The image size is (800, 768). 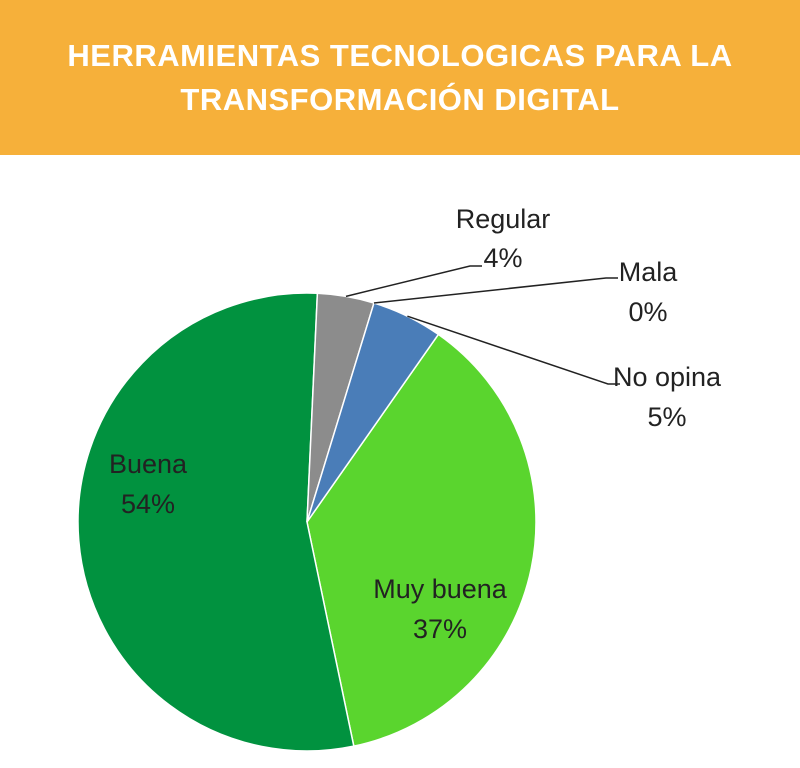 I want to click on slice-value-no-opina: 5%, so click(x=666, y=417).